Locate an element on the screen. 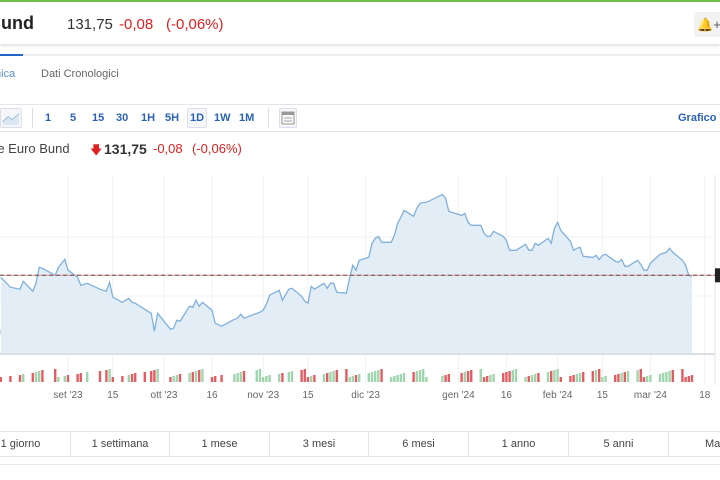 The image size is (720, 480). bell-plus-icon: 🔔+ is located at coordinates (708, 24).